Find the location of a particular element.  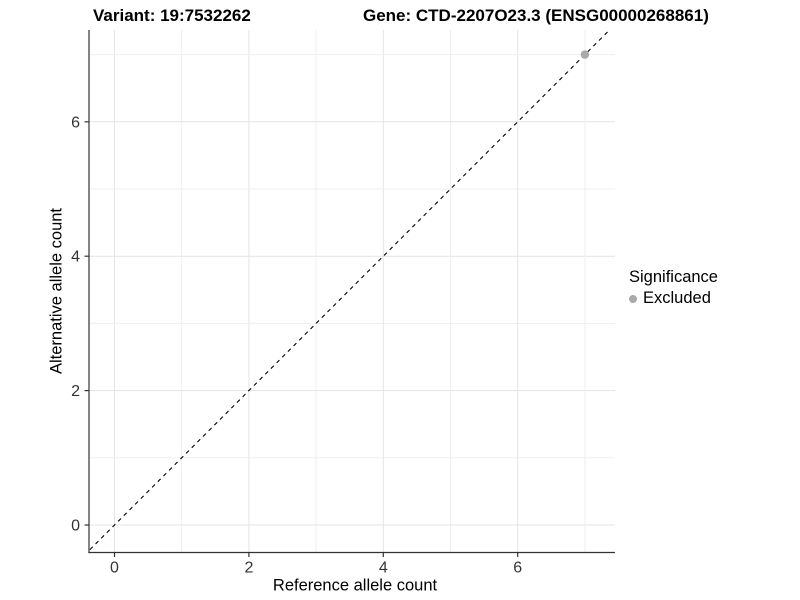

y-tick-label-2: 2 is located at coordinates (75, 391).